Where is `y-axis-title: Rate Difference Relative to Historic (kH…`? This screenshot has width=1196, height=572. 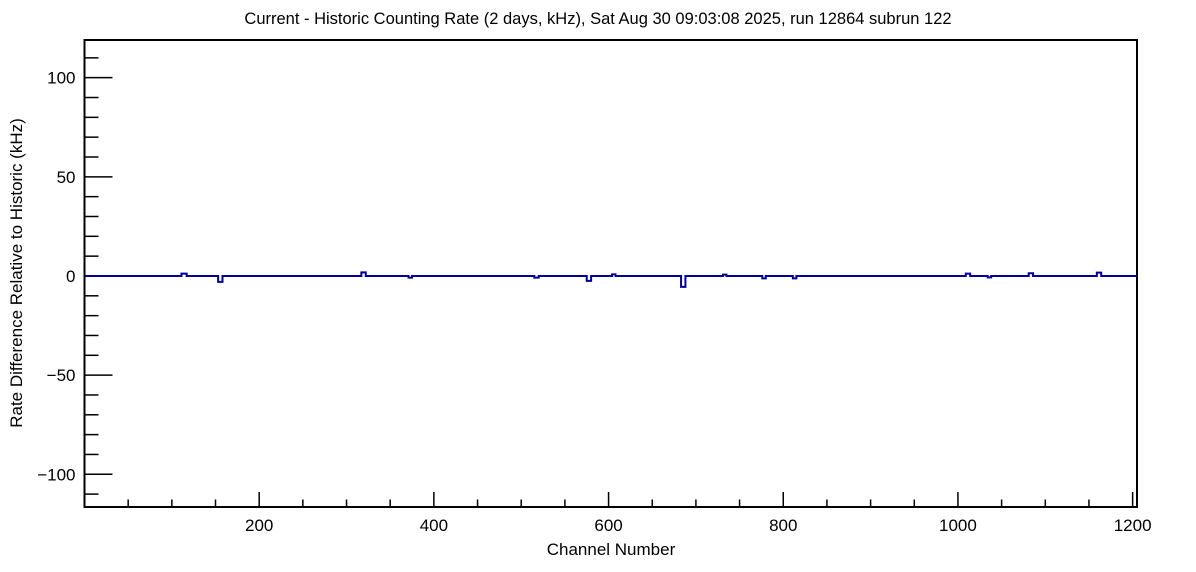 y-axis-title: Rate Difference Relative to Historic (kH… is located at coordinates (16, 273).